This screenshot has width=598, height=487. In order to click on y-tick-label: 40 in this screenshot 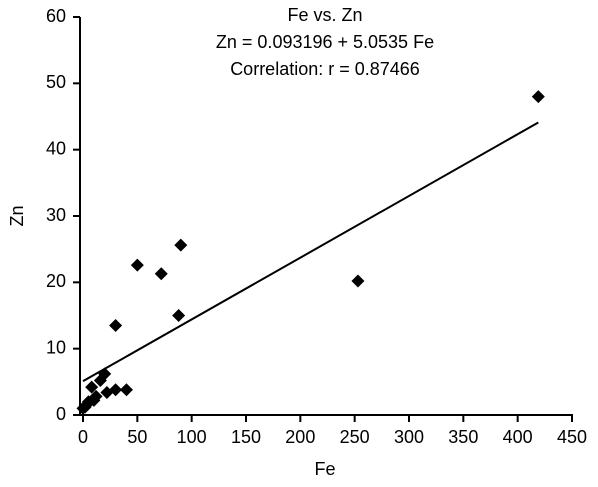, I will do `click(56, 148)`.